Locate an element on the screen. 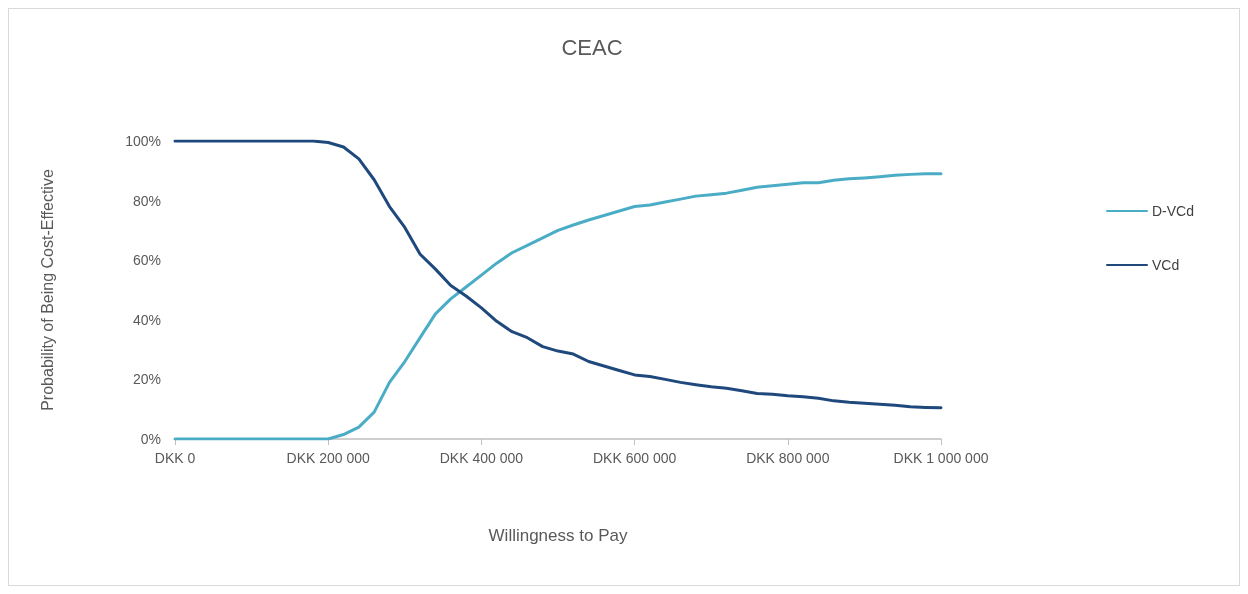 Image resolution: width=1248 pixels, height=594 pixels. y-tick-label: 40% is located at coordinates (146, 319).